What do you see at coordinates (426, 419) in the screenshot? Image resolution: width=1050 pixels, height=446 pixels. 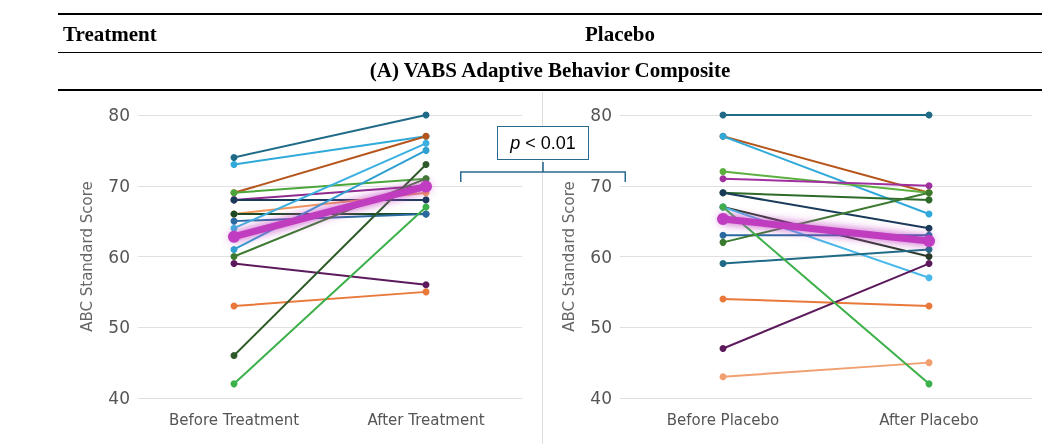 I see `x-tick-label: After Treatment` at bounding box center [426, 419].